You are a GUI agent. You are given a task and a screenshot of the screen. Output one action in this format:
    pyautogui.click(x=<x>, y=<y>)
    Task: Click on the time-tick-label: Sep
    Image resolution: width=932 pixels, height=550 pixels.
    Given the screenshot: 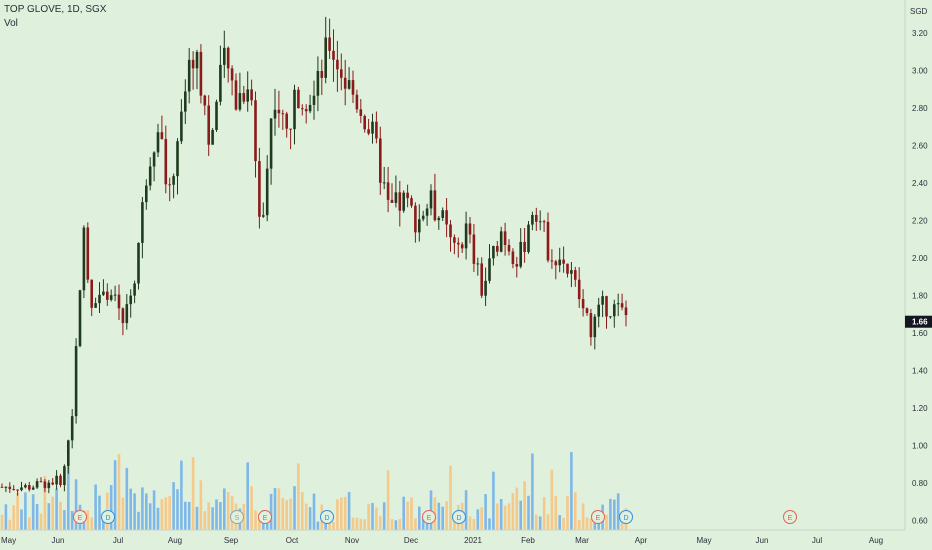 What is the action you would take?
    pyautogui.click(x=231, y=540)
    